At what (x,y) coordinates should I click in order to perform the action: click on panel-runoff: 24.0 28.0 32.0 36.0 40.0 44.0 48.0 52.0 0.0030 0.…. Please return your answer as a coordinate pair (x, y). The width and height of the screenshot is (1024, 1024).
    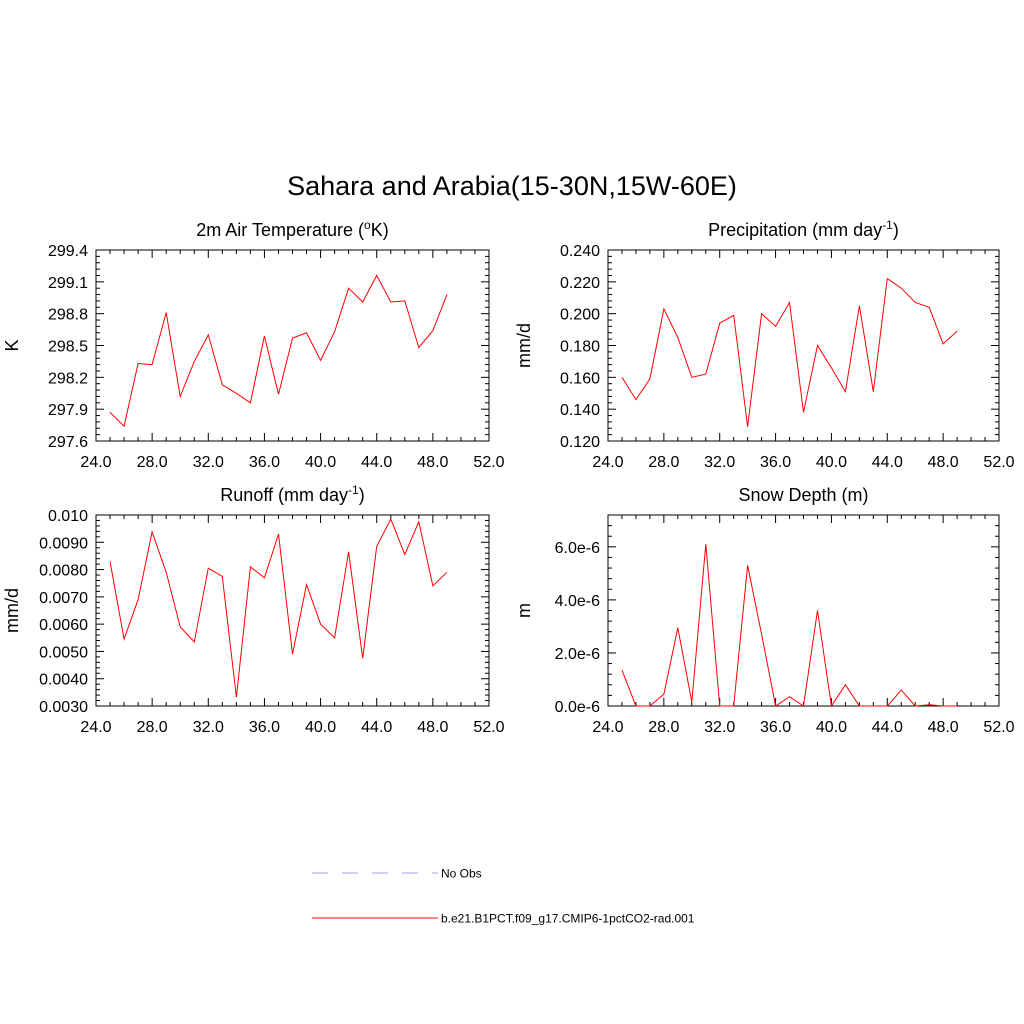
    Looking at the image, I should click on (253, 609).